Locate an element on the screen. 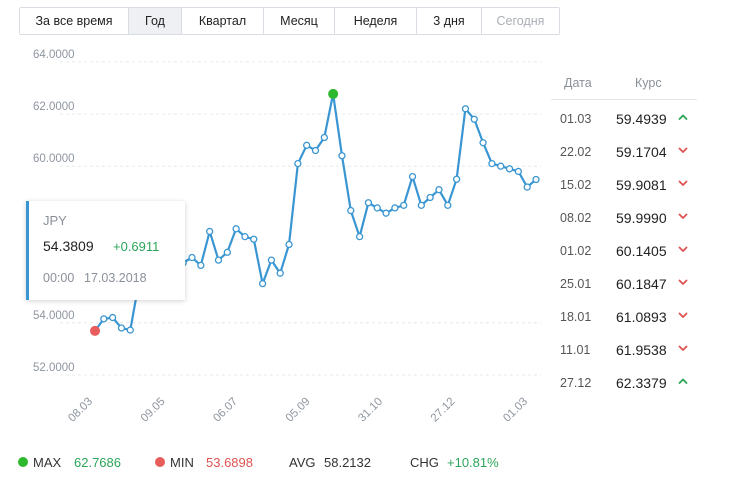  rates-table-header: Дата Курс is located at coordinates (624, 84).